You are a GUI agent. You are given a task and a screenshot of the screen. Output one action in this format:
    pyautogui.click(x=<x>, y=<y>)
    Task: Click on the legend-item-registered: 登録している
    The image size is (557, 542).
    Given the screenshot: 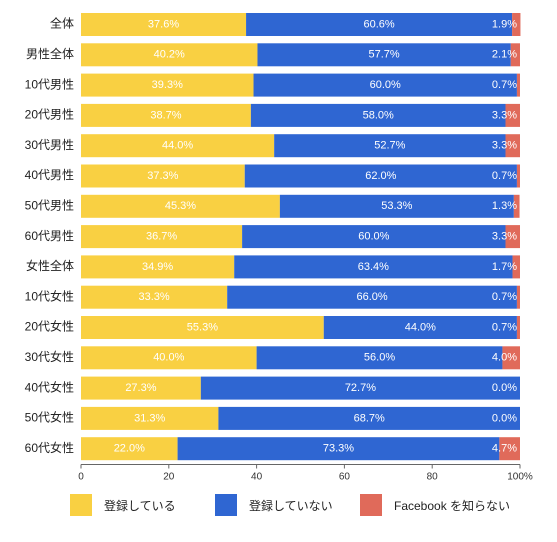 What is the action you would take?
    pyautogui.click(x=123, y=505)
    